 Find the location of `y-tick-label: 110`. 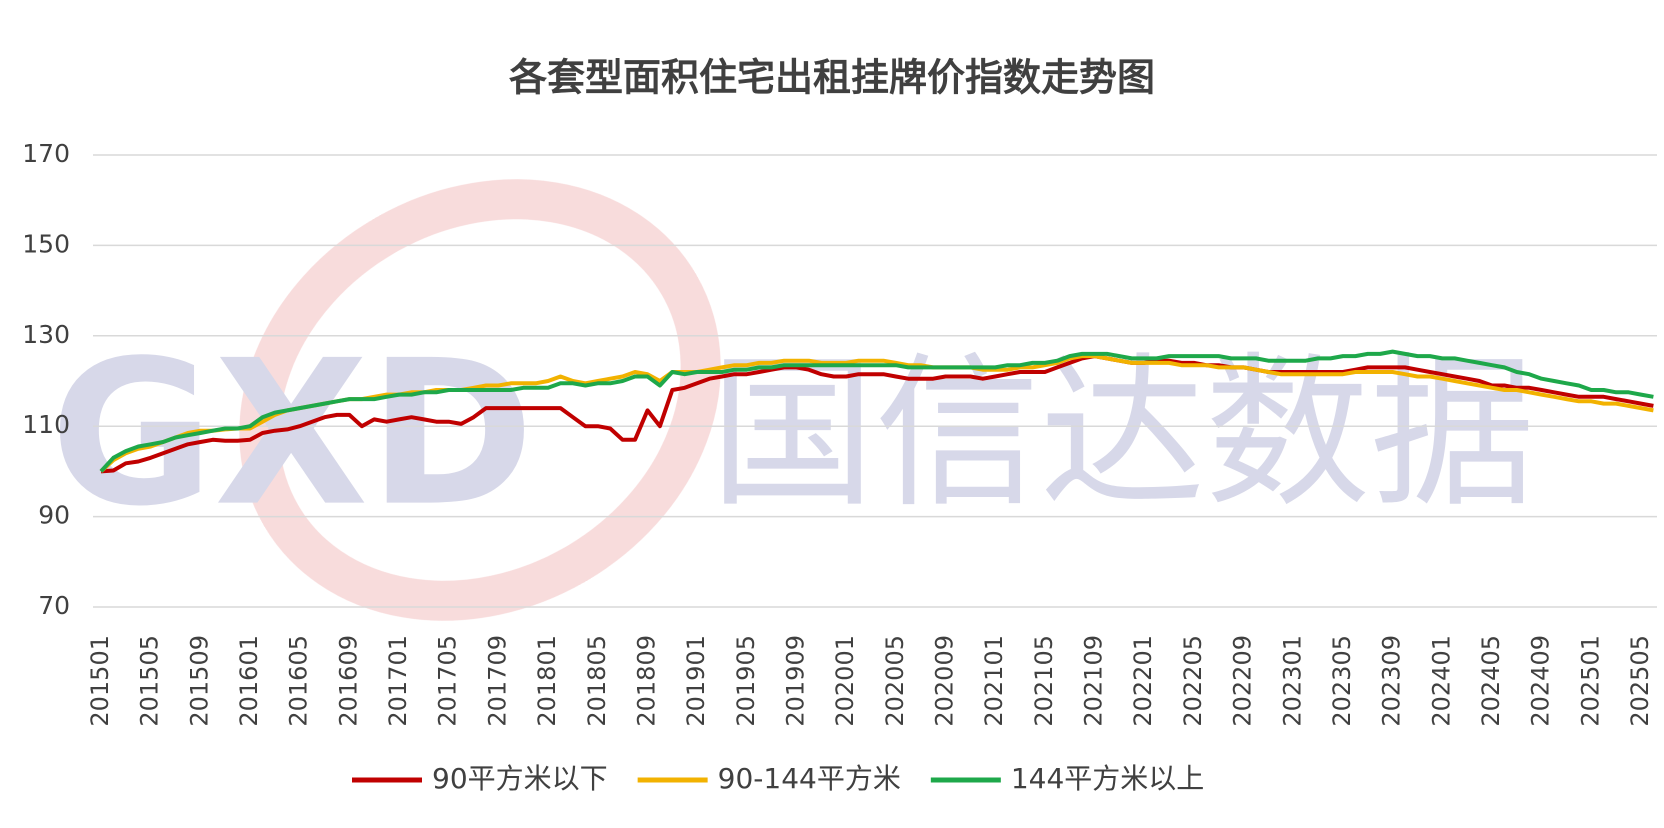

y-tick-label: 110 is located at coordinates (46, 424).